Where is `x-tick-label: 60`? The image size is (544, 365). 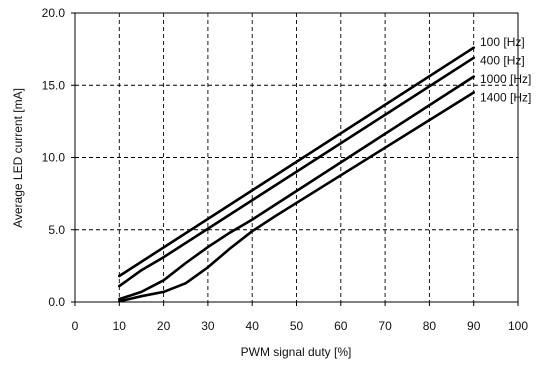
x-tick-label: 60 is located at coordinates (341, 326).